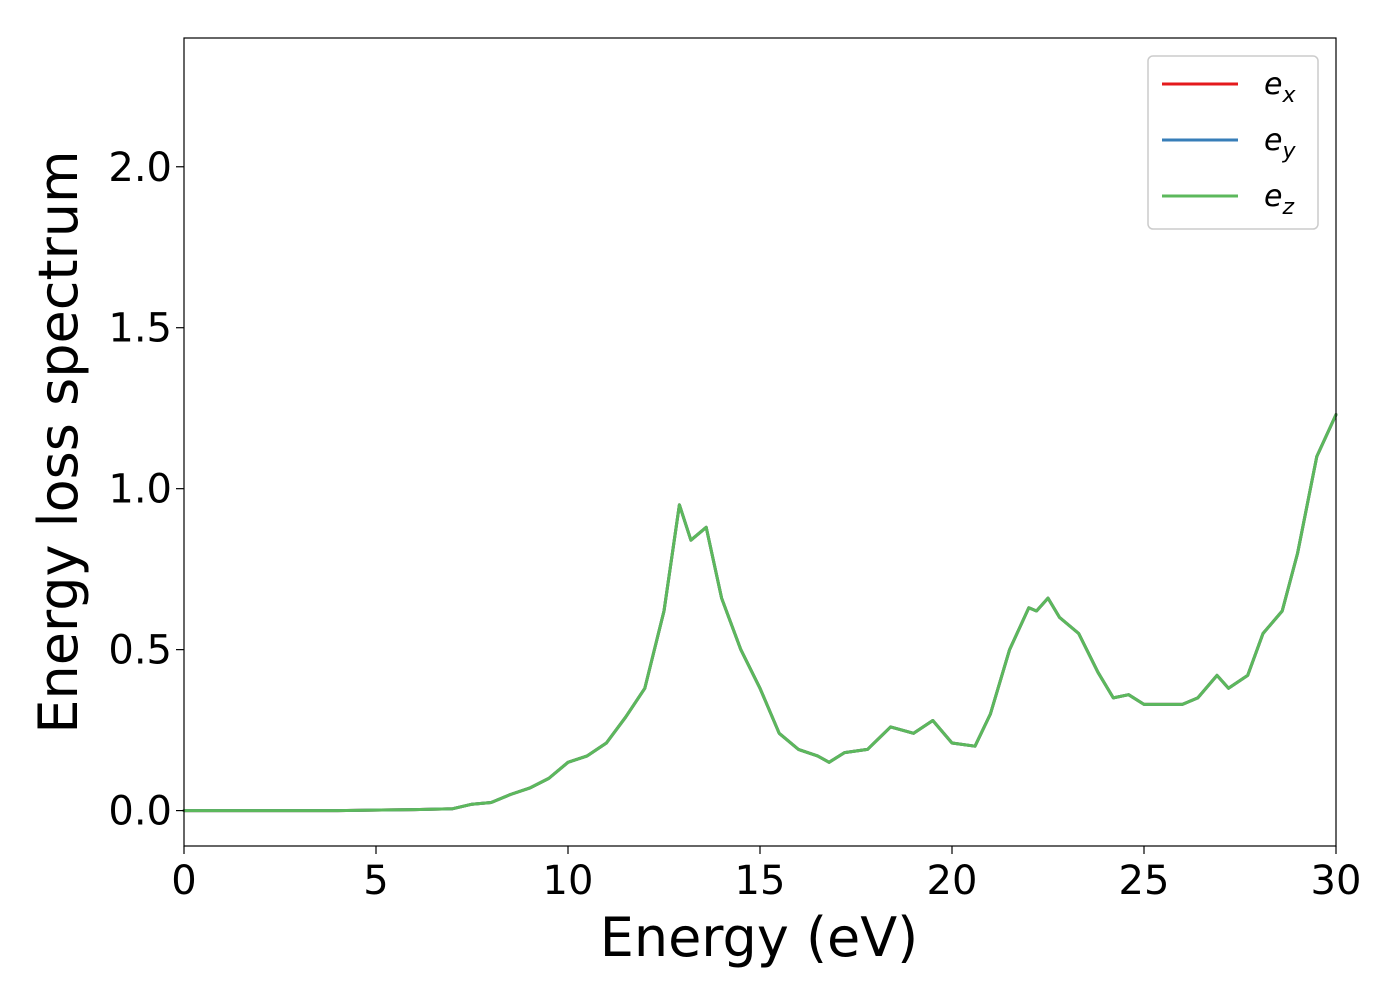 The image size is (1400, 1000). What do you see at coordinates (759, 937) in the screenshot?
I see `x-axis-title: Energy (eV)` at bounding box center [759, 937].